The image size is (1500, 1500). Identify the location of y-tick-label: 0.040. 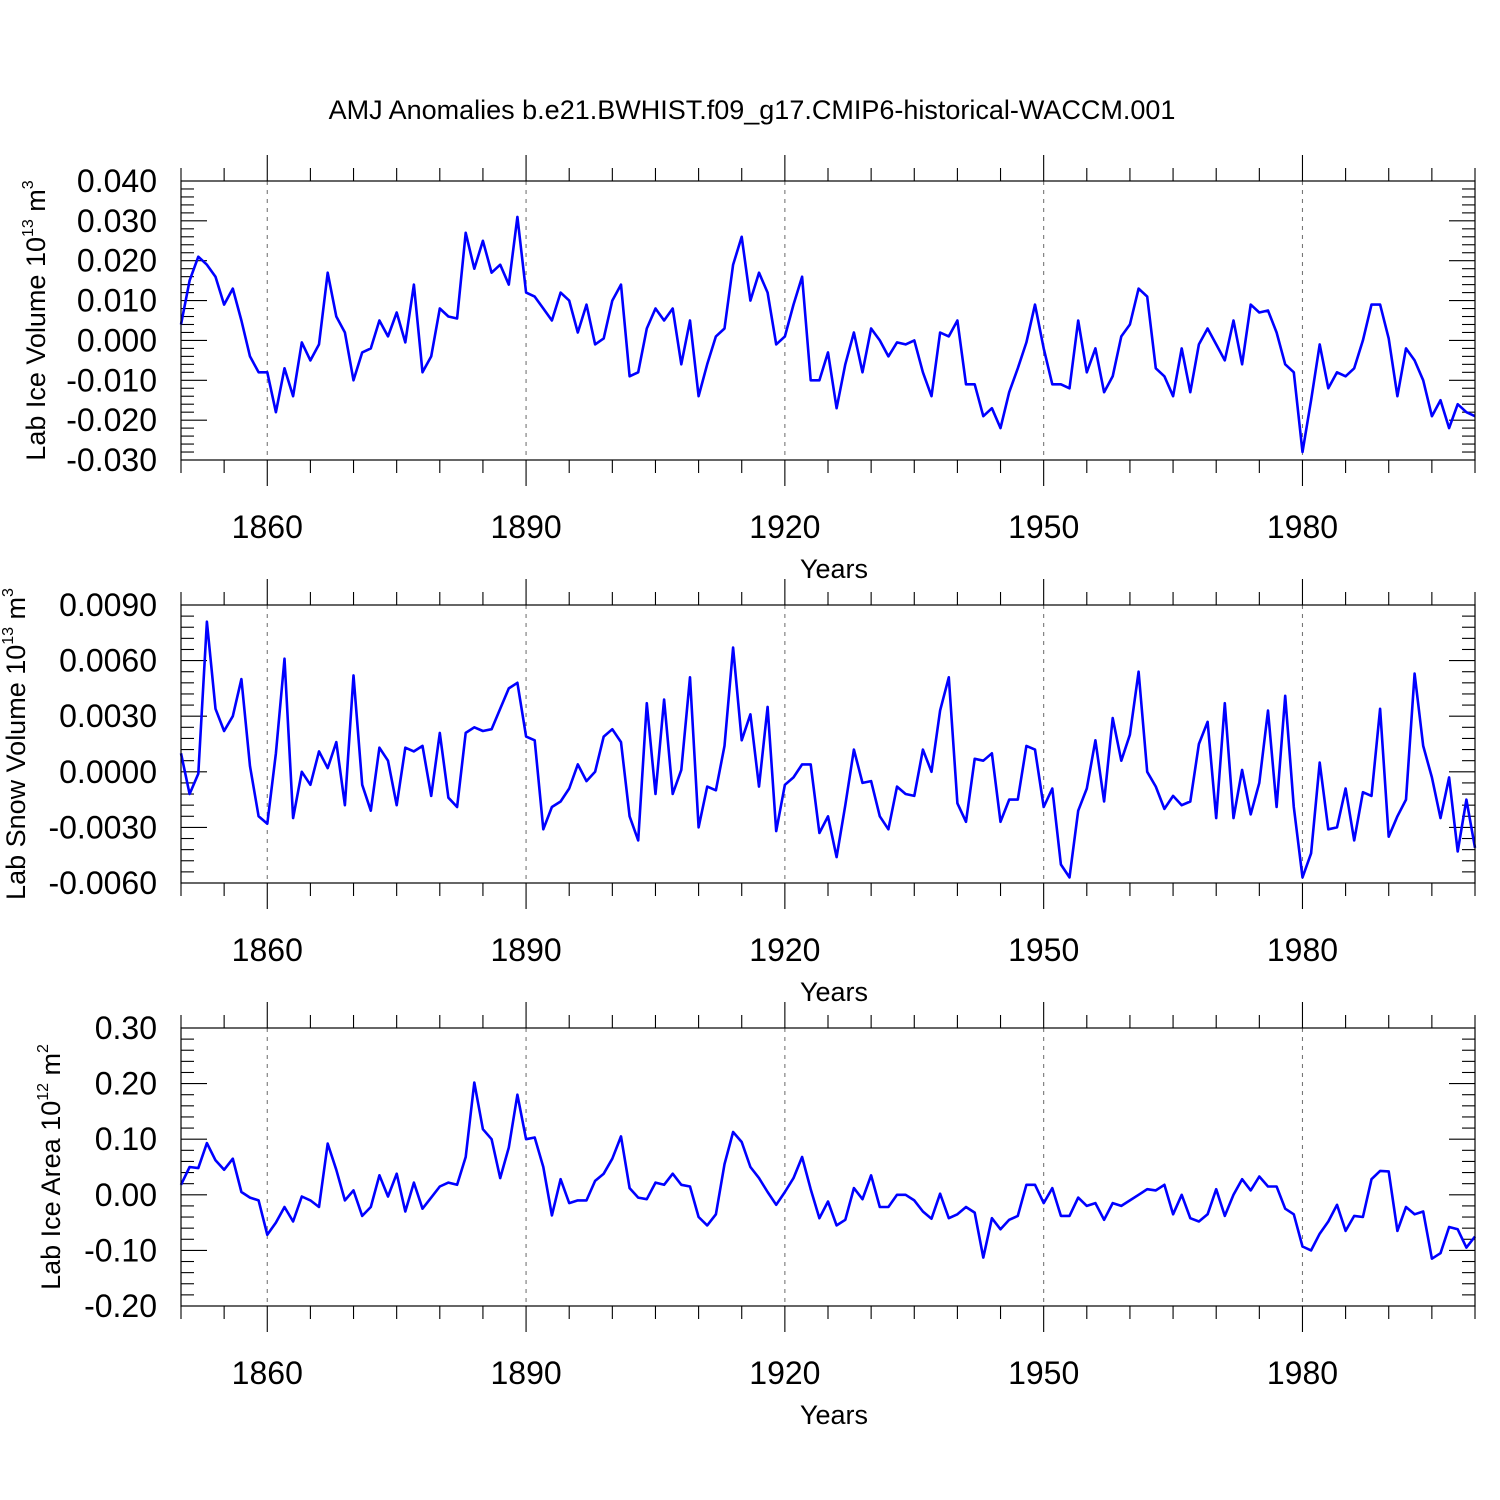
(117, 181).